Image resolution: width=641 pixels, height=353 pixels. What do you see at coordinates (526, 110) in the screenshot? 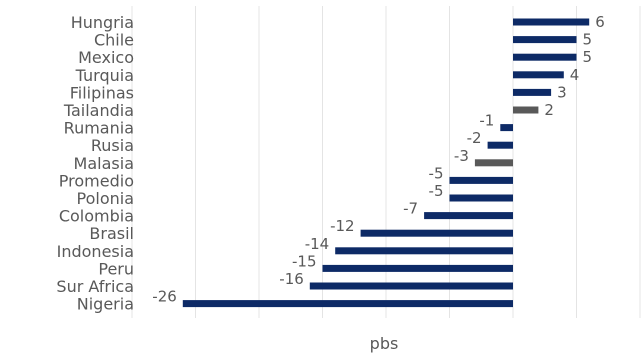
I see `bar-tailandia` at bounding box center [526, 110].